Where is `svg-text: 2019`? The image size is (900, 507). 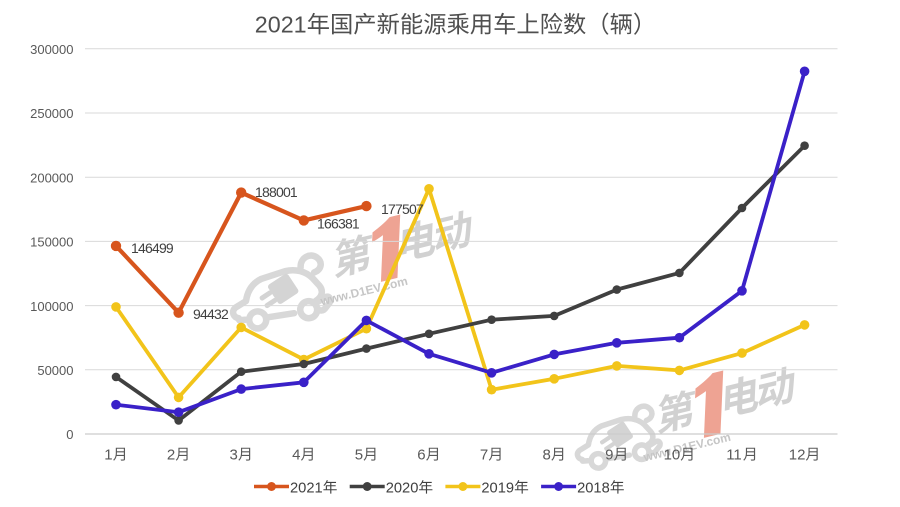
svg-text: 2019 is located at coordinates (497, 489).